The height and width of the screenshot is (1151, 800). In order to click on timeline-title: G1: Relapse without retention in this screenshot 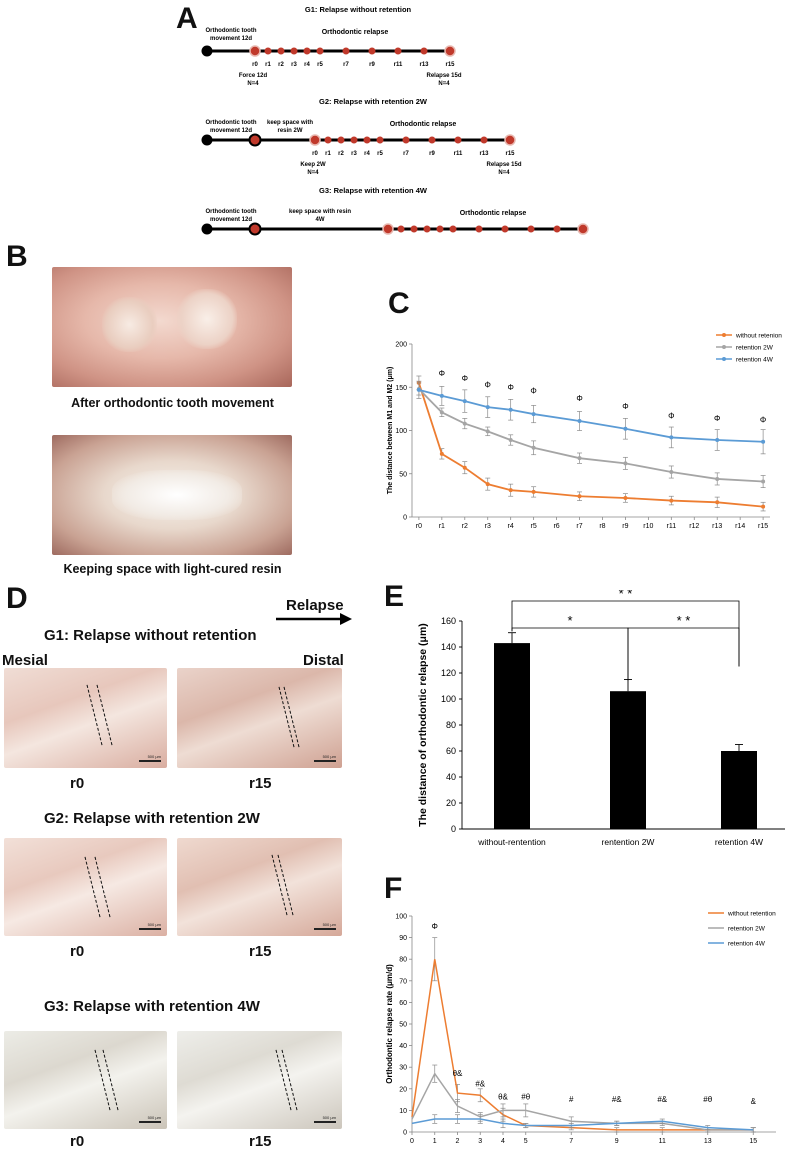, I will do `click(358, 9)`.